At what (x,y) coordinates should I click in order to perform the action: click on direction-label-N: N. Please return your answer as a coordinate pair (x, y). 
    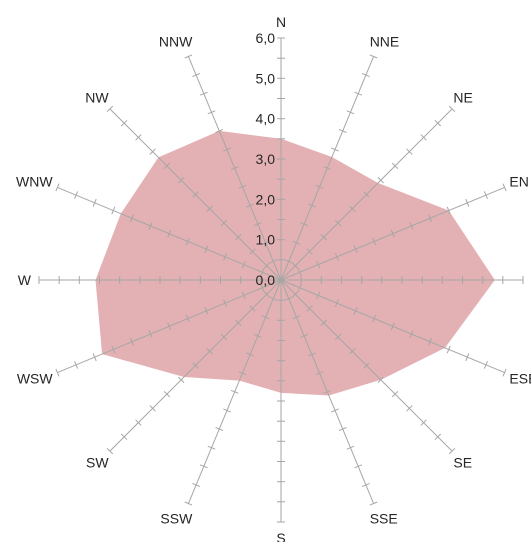
    Looking at the image, I should click on (281, 22).